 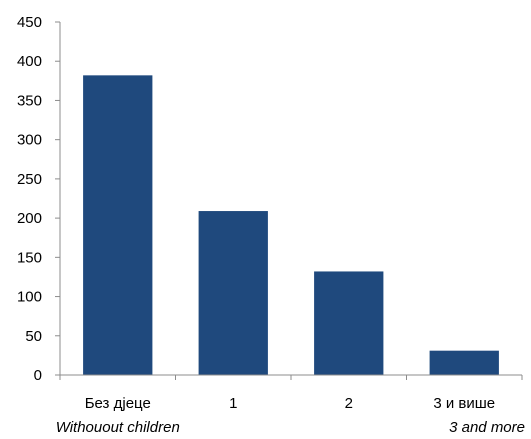 What do you see at coordinates (118, 427) in the screenshot?
I see `x-tick-label-english: Withouout children` at bounding box center [118, 427].